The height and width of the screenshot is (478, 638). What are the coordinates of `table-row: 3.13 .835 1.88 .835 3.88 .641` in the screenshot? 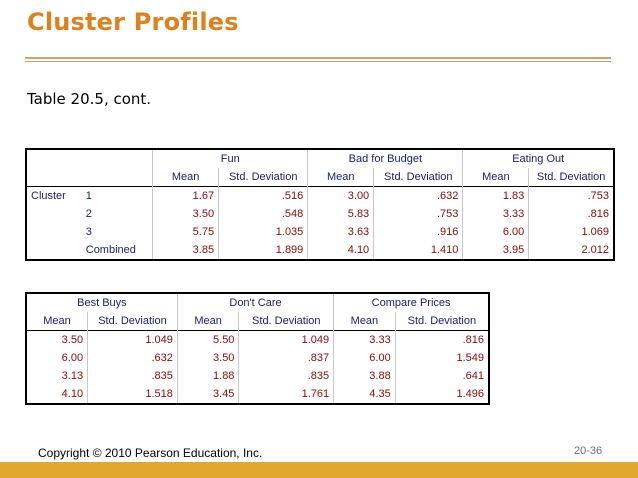 It's located at (257, 376).